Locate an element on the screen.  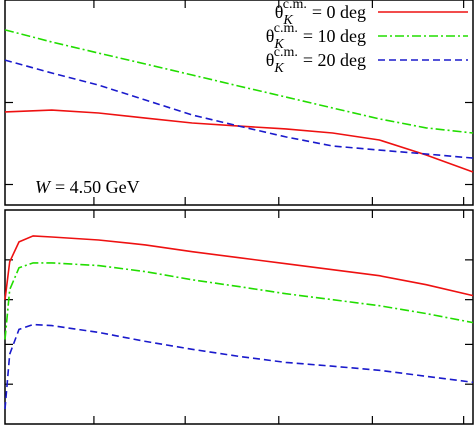
annotation-var: W is located at coordinates (43, 187).